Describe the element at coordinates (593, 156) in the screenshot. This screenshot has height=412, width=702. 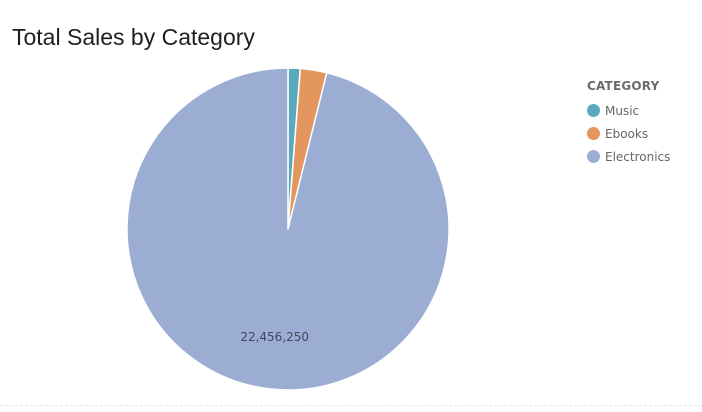
I see `legend-swatch-electronics` at that location.